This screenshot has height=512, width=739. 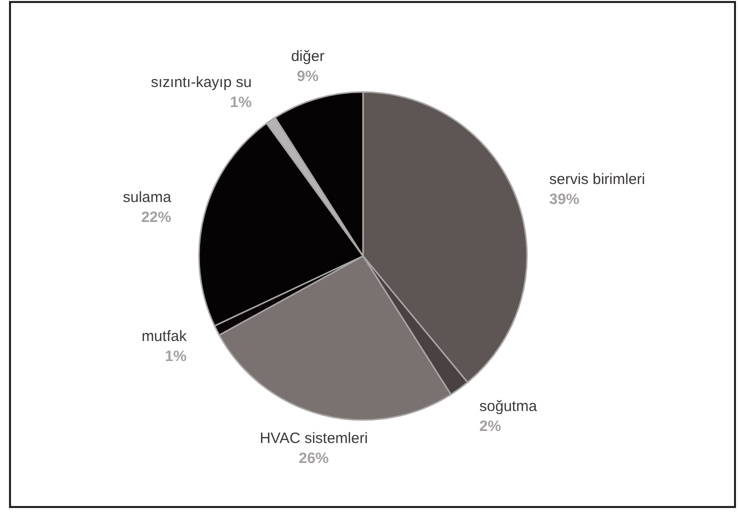 I want to click on data-label: 9%, so click(x=307, y=76).